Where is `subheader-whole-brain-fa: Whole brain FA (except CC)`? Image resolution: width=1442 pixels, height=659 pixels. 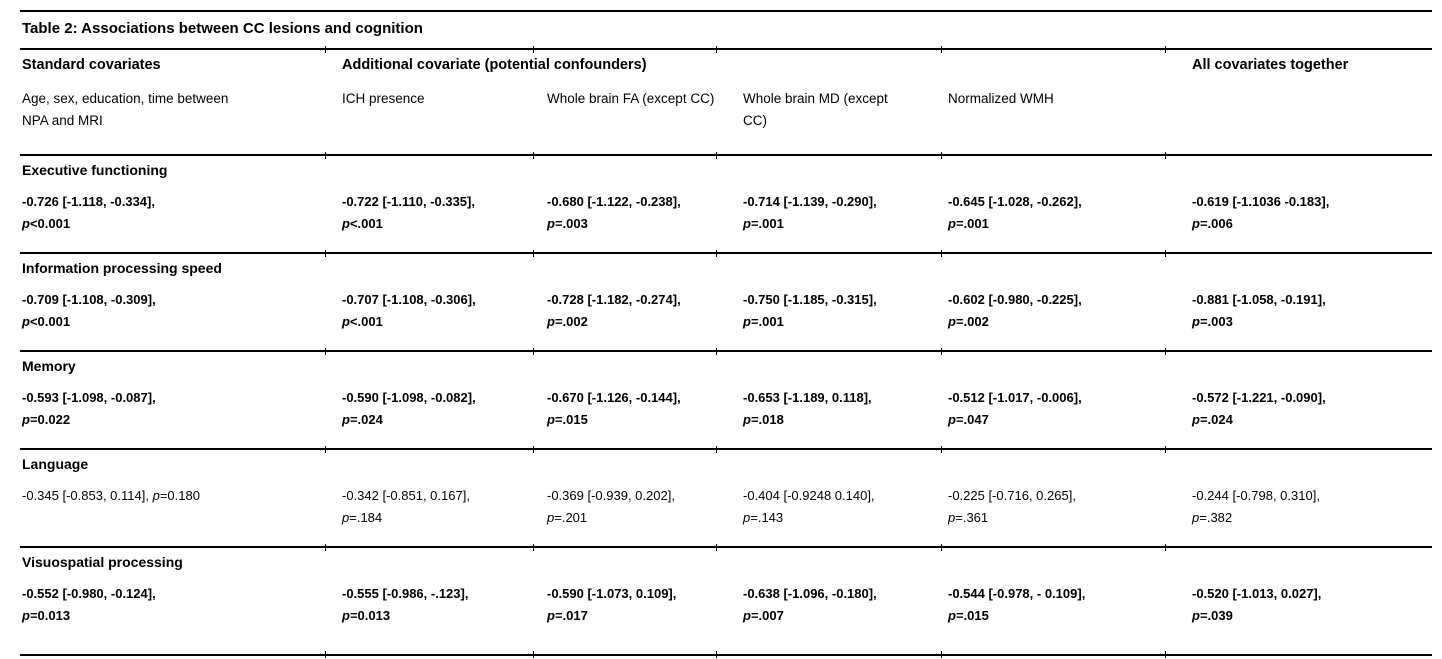 subheader-whole-brain-fa: Whole brain FA (except CC) is located at coordinates (631, 98).